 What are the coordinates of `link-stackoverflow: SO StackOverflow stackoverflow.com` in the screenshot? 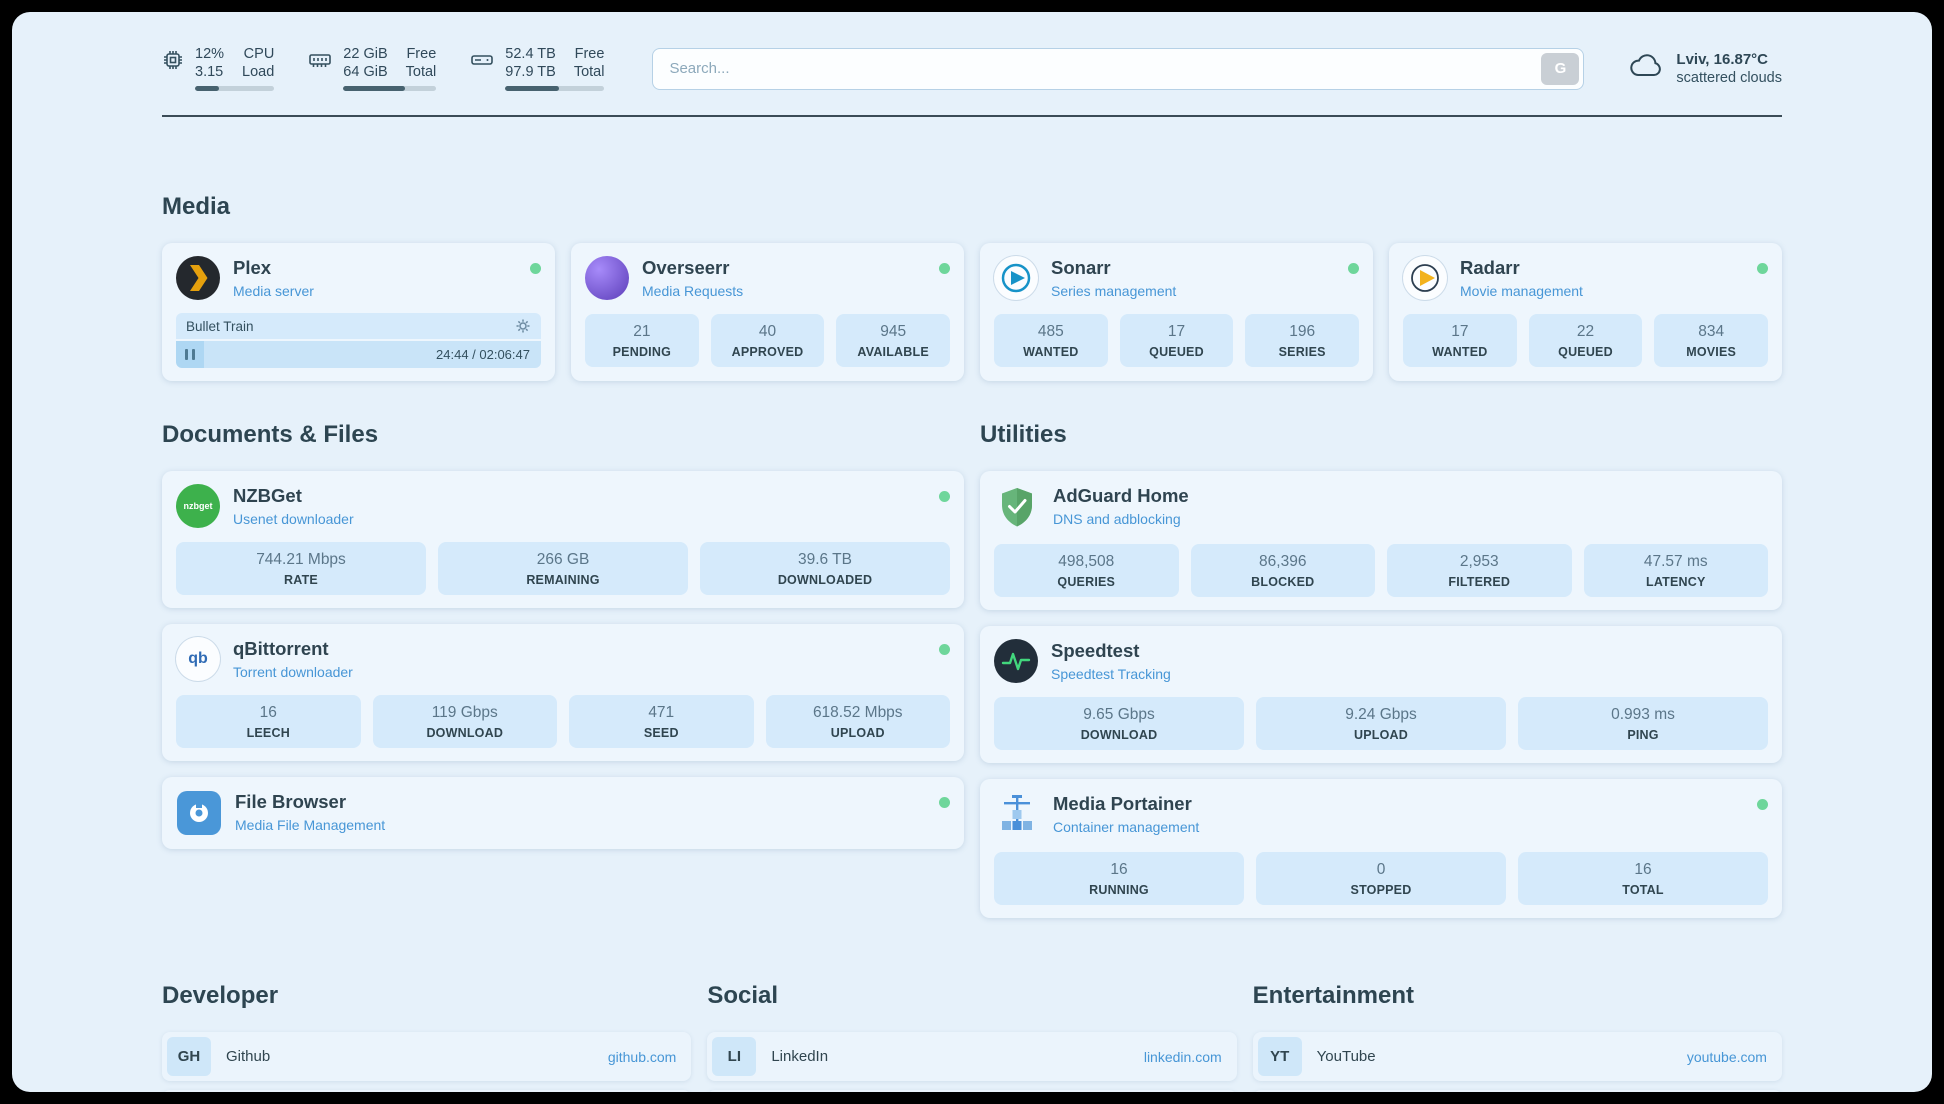 It's located at (427, 1091).